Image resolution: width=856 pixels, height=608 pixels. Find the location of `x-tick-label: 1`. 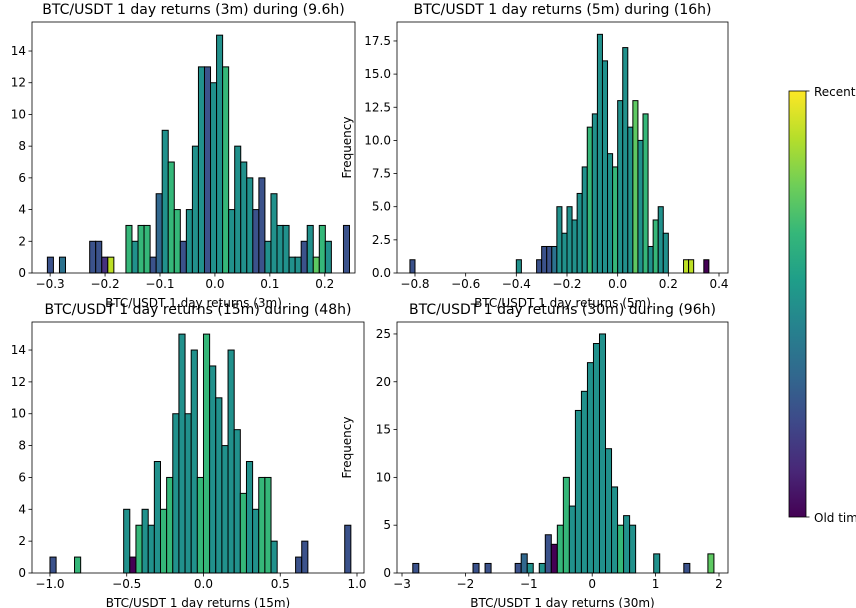

x-tick-label: 1 is located at coordinates (656, 584).